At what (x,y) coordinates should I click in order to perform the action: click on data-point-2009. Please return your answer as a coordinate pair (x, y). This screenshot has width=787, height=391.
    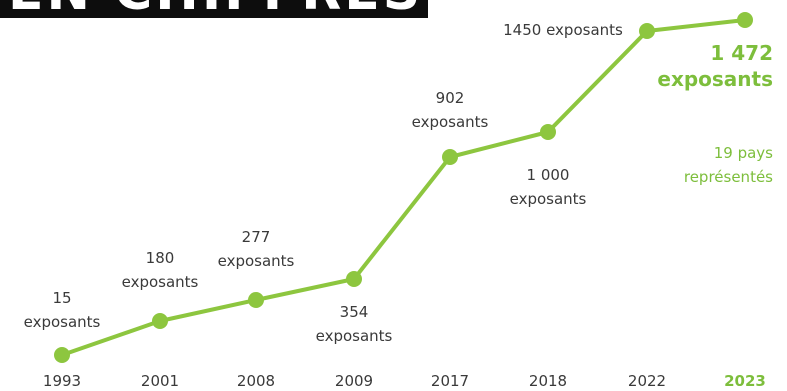
    Looking at the image, I should click on (354, 279).